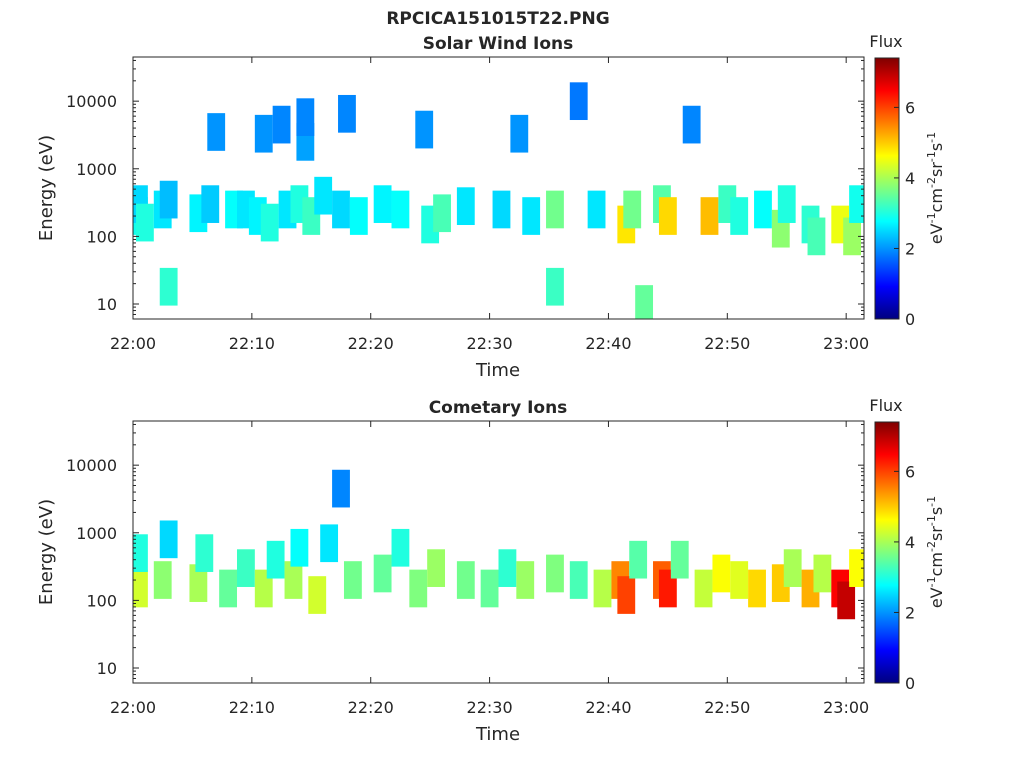 The height and width of the screenshot is (768, 1024). Describe the element at coordinates (910, 319) in the screenshot. I see `colorbar-tick-label: 0` at that location.